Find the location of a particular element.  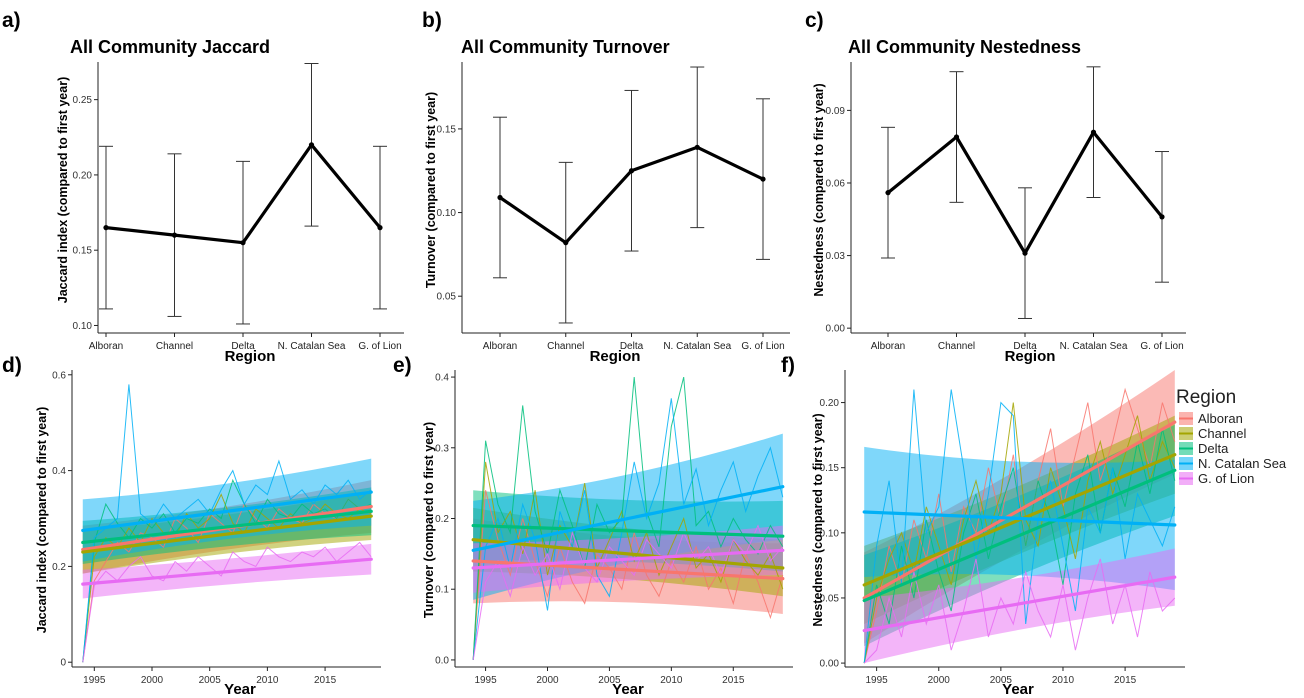

panel-b-ylabel: Turnover (compared to first year) is located at coordinates (431, 190).